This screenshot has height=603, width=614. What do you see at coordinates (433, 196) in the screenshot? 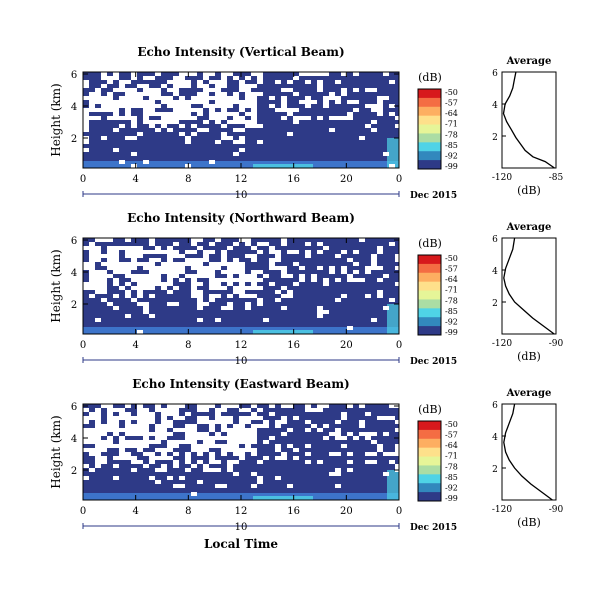
I see `date-label: Dec 2015` at bounding box center [433, 196].